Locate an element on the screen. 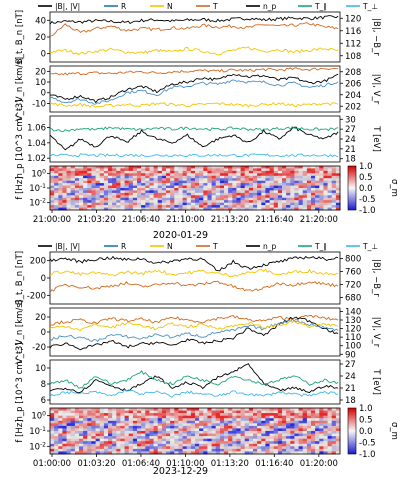 Image resolution: width=400 pixels, height=477 pixels. panel-frame is located at coordinates (195, 332).